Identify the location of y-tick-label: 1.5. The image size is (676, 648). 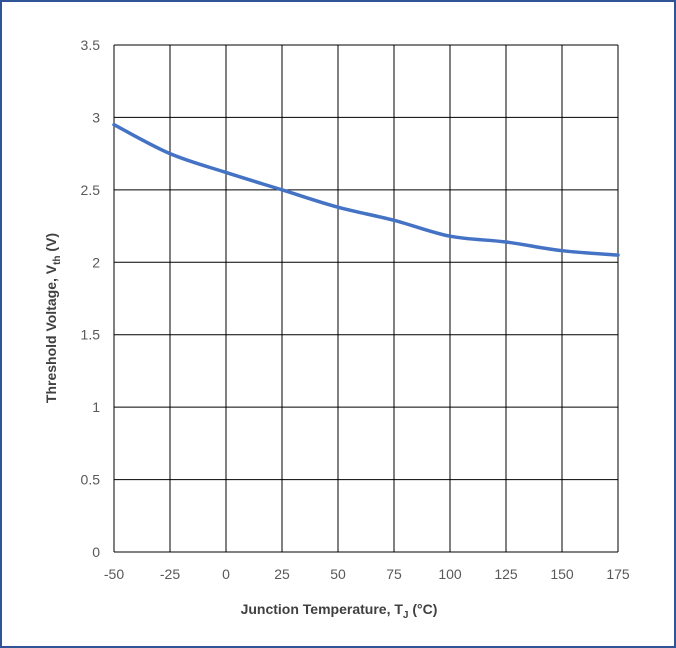
(91, 335).